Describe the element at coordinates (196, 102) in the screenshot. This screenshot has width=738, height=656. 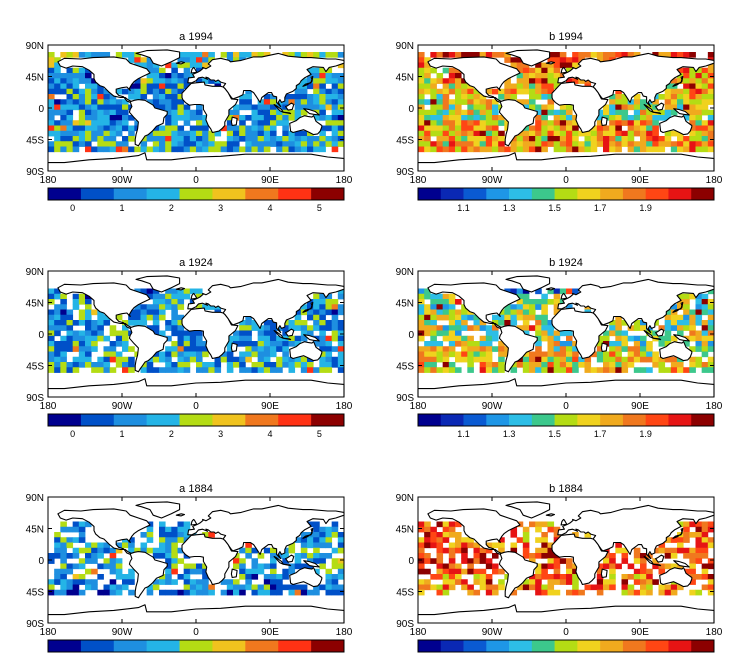
I see `heatmap-cells` at that location.